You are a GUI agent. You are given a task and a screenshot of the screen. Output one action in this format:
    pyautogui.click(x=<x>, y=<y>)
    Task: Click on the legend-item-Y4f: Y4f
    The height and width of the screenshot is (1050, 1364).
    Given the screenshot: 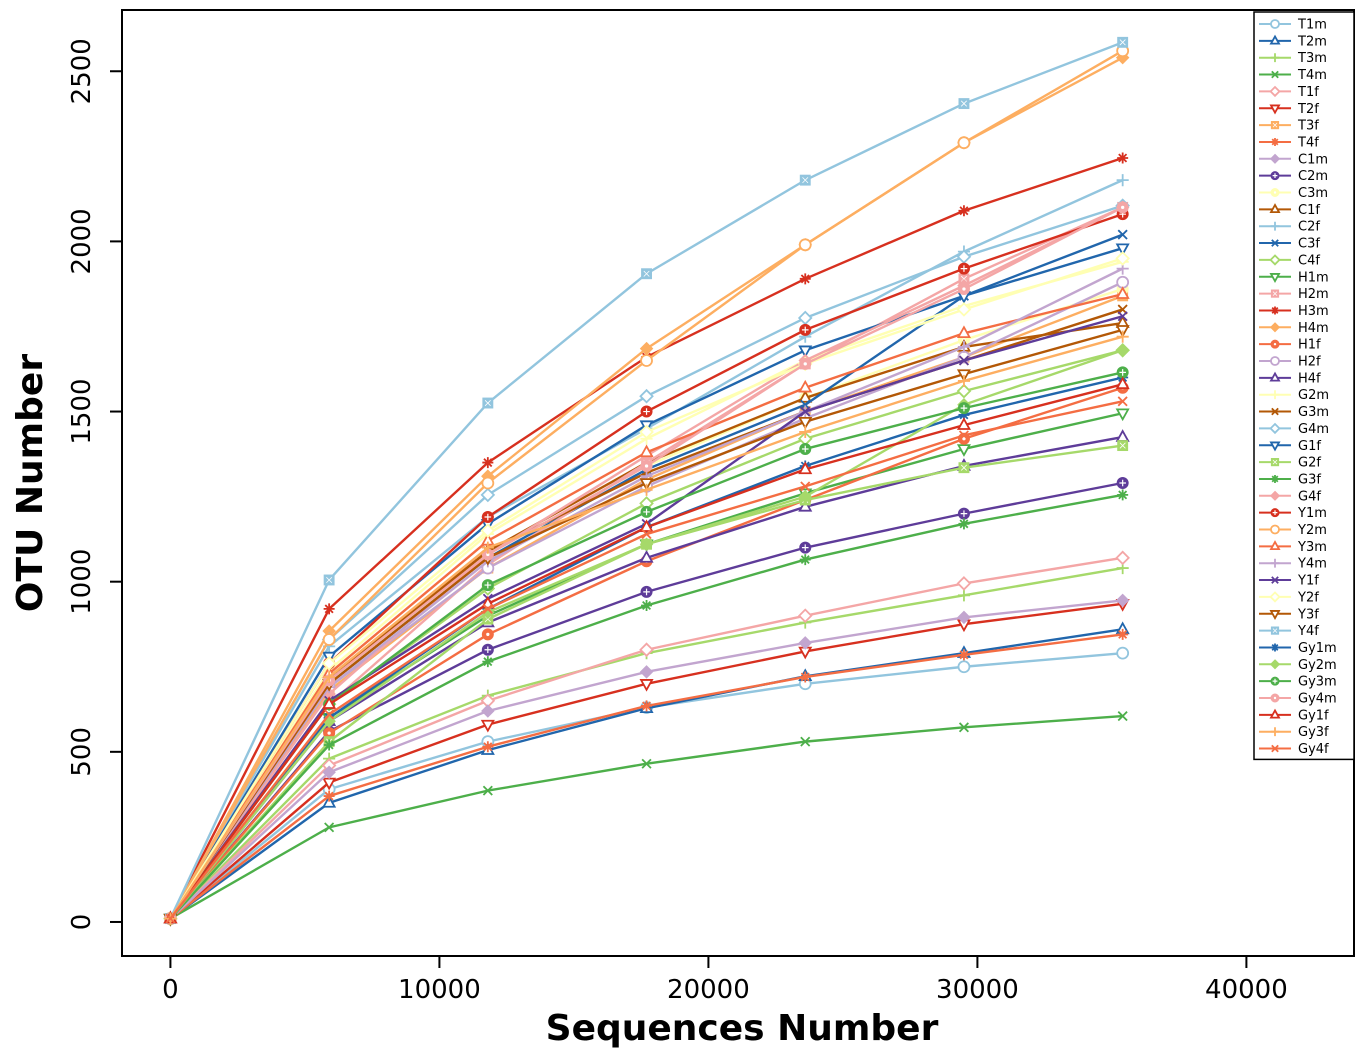 What is the action you would take?
    pyautogui.click(x=1289, y=631)
    